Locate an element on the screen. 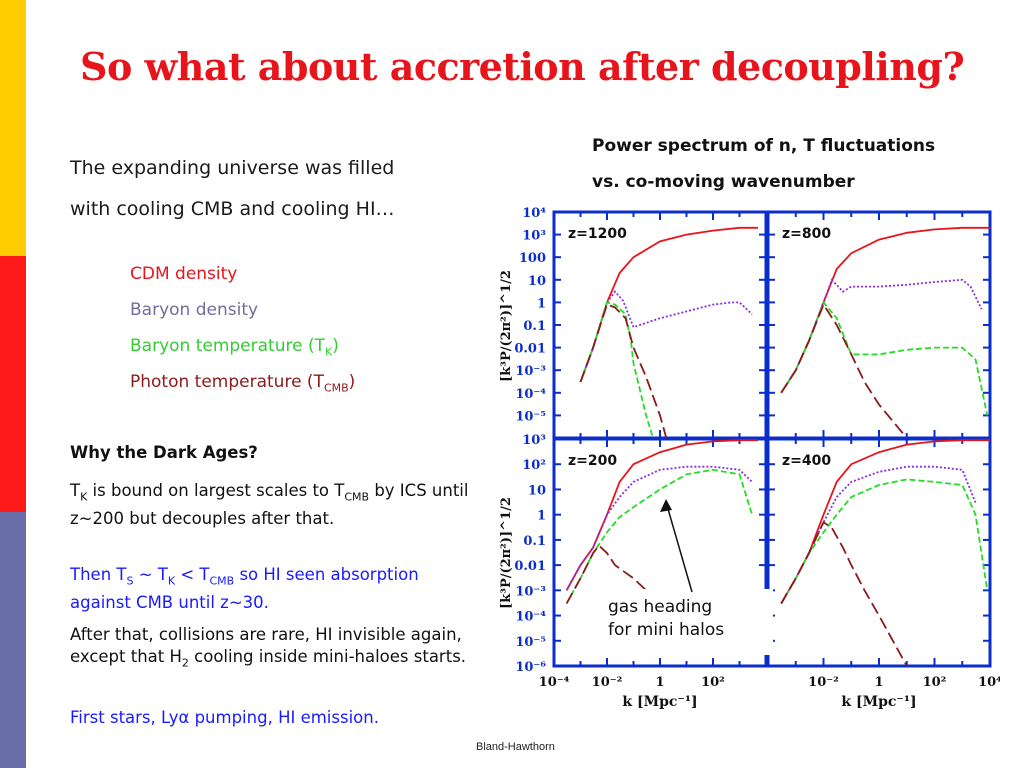 The height and width of the screenshot is (768, 1024). panel-label-3: z=200 is located at coordinates (592, 461).